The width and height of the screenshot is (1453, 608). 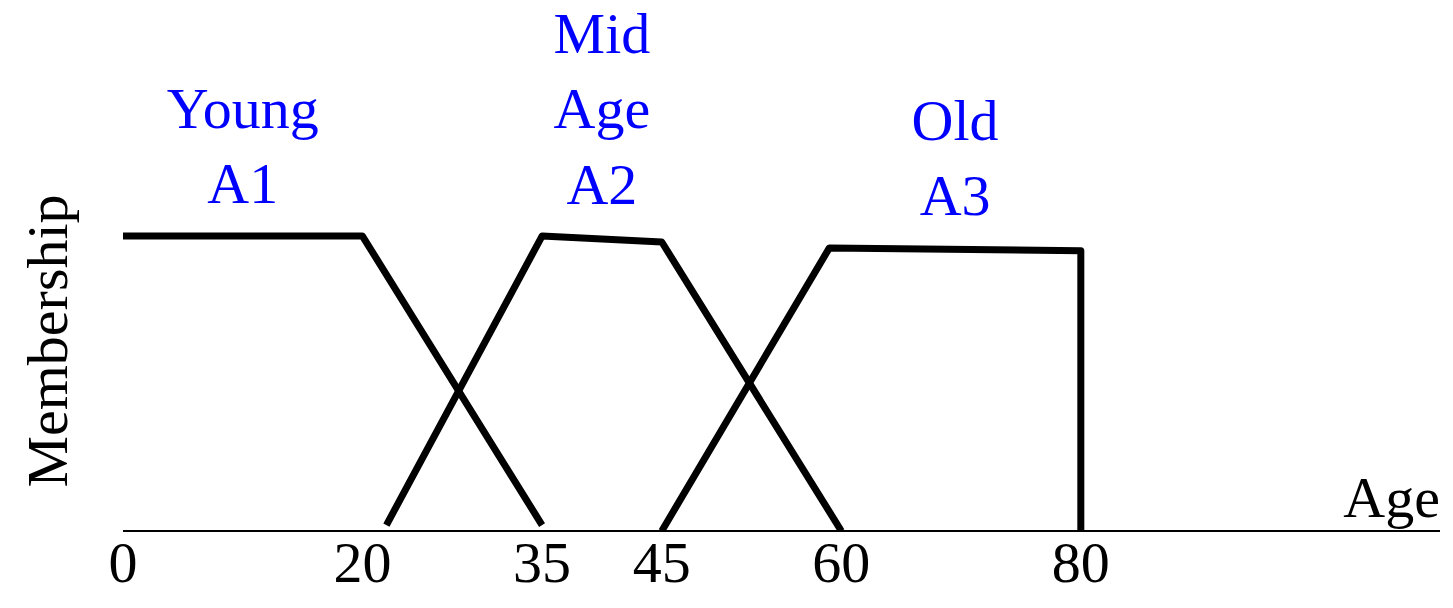 What do you see at coordinates (242, 147) in the screenshot?
I see `series-label: Young A1` at bounding box center [242, 147].